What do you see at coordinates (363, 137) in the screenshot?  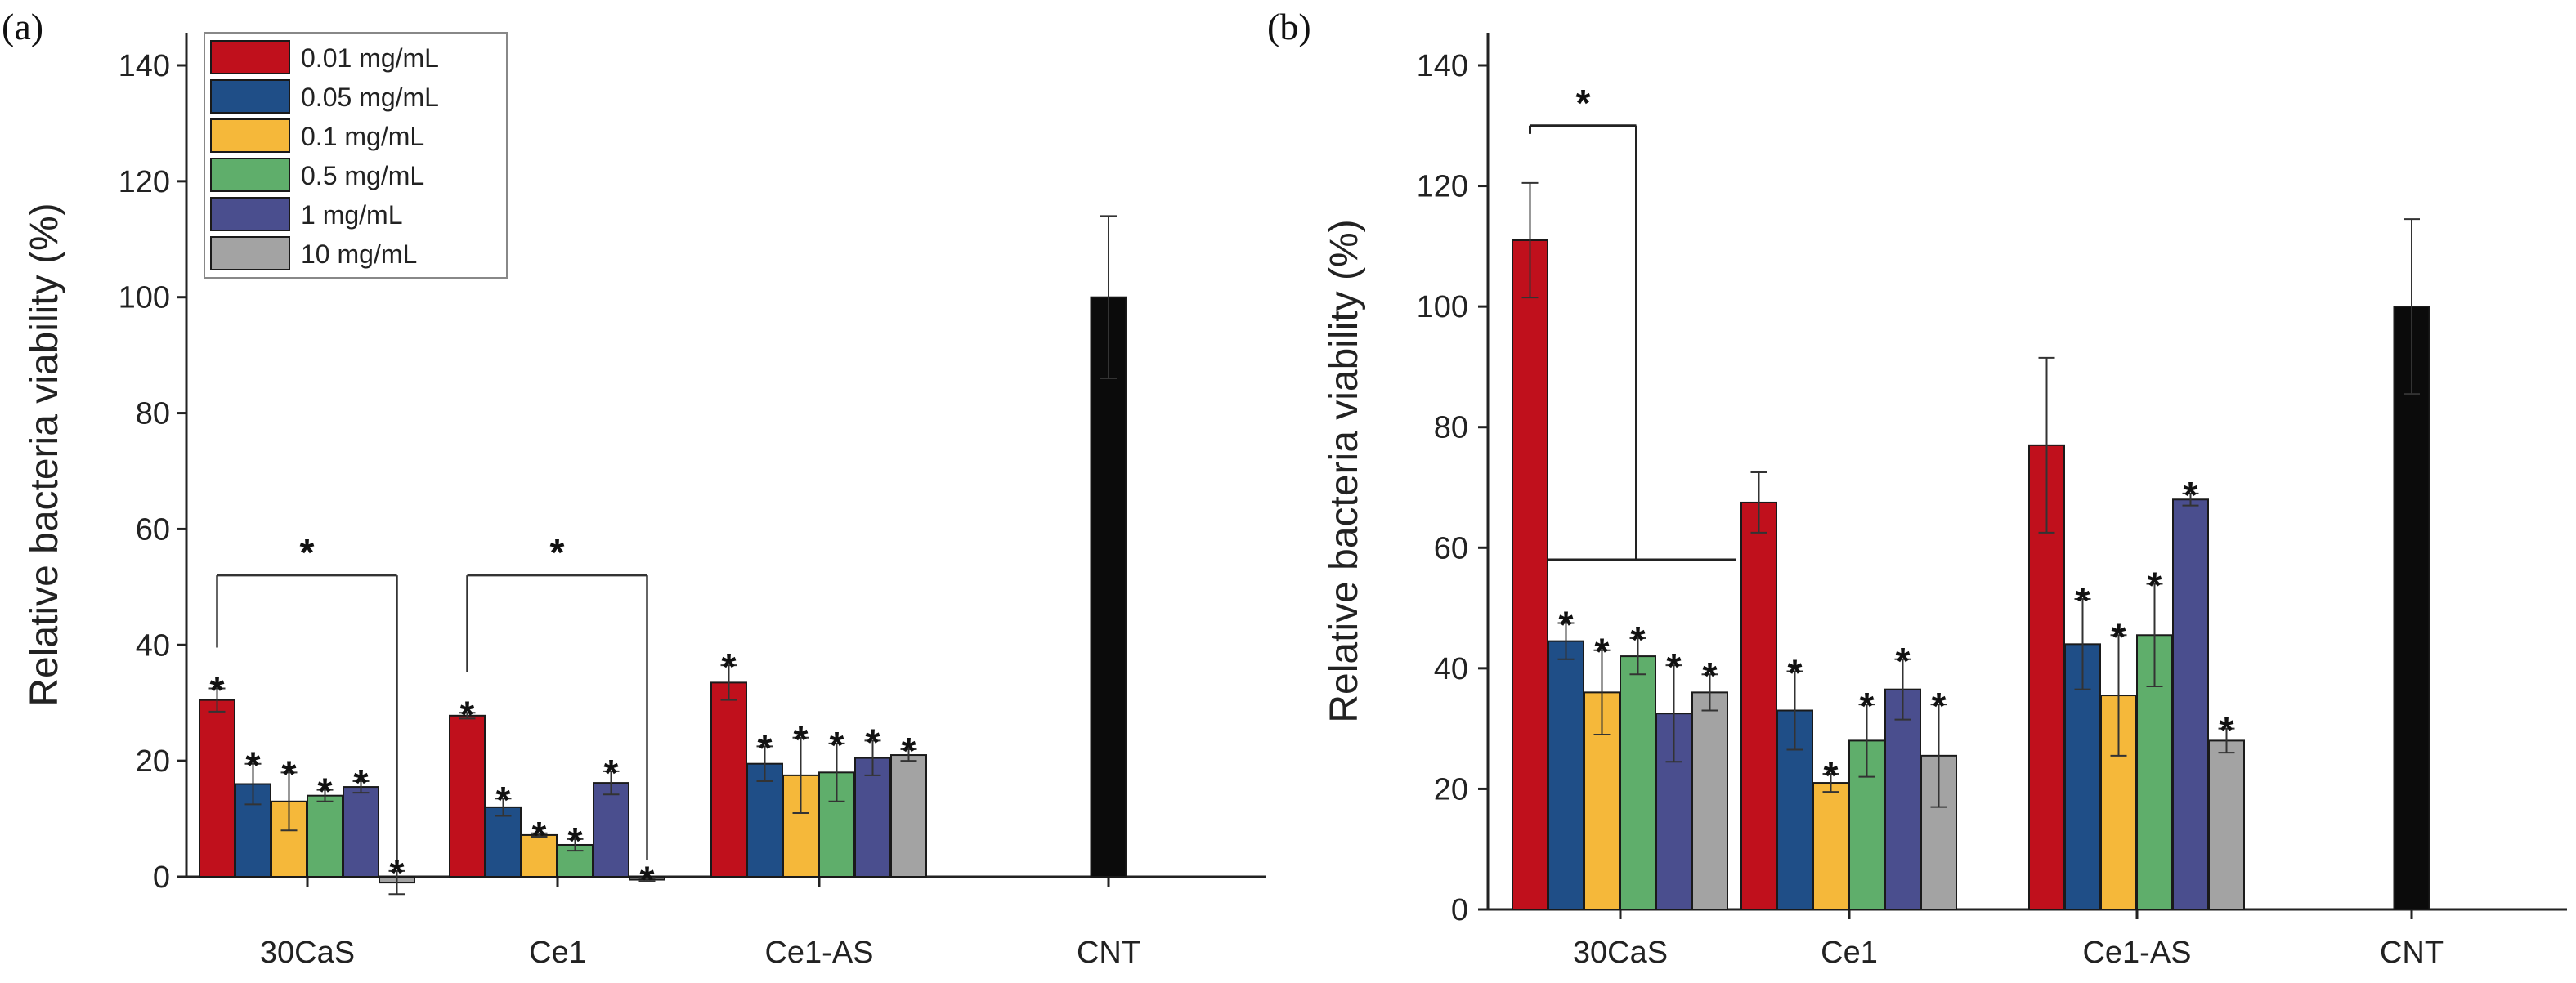 I see `legend-label: 0.1 mg/mL` at bounding box center [363, 137].